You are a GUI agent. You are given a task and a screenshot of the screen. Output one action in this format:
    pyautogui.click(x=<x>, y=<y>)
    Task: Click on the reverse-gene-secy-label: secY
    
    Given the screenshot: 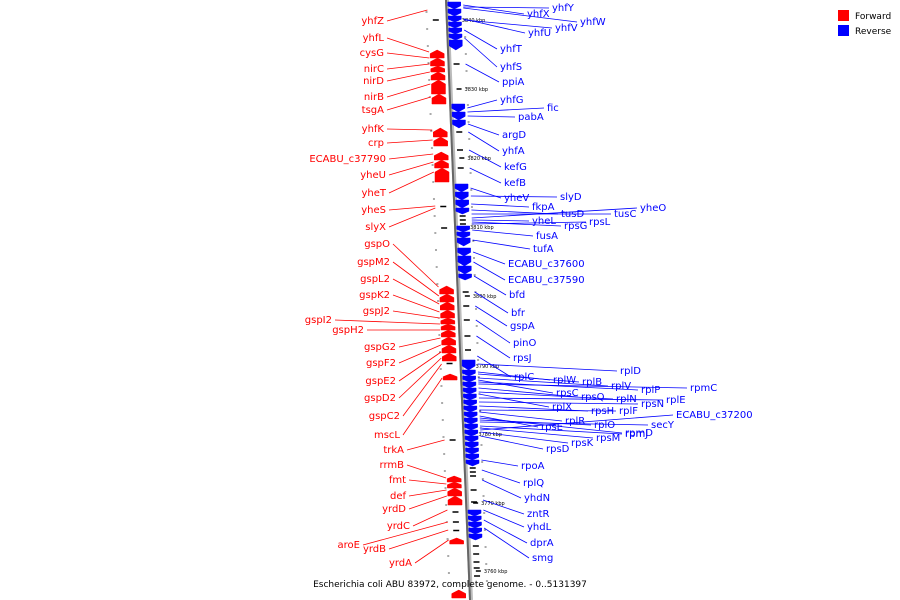 What is the action you would take?
    pyautogui.click(x=663, y=425)
    